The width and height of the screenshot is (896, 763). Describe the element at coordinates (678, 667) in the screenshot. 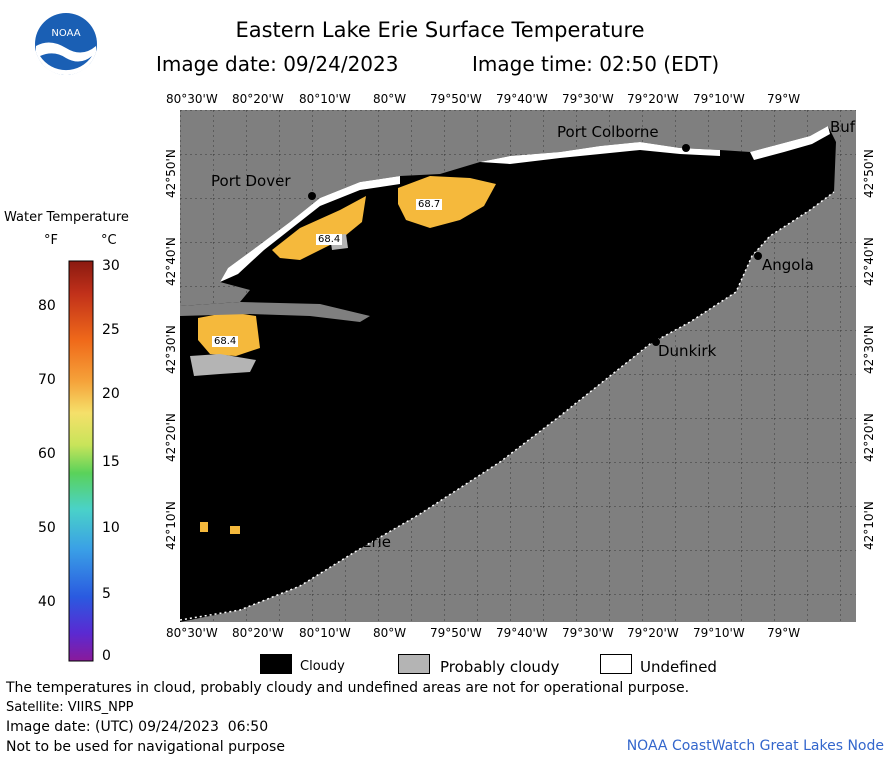

I see `legend-undefined-label: Undefined` at that location.